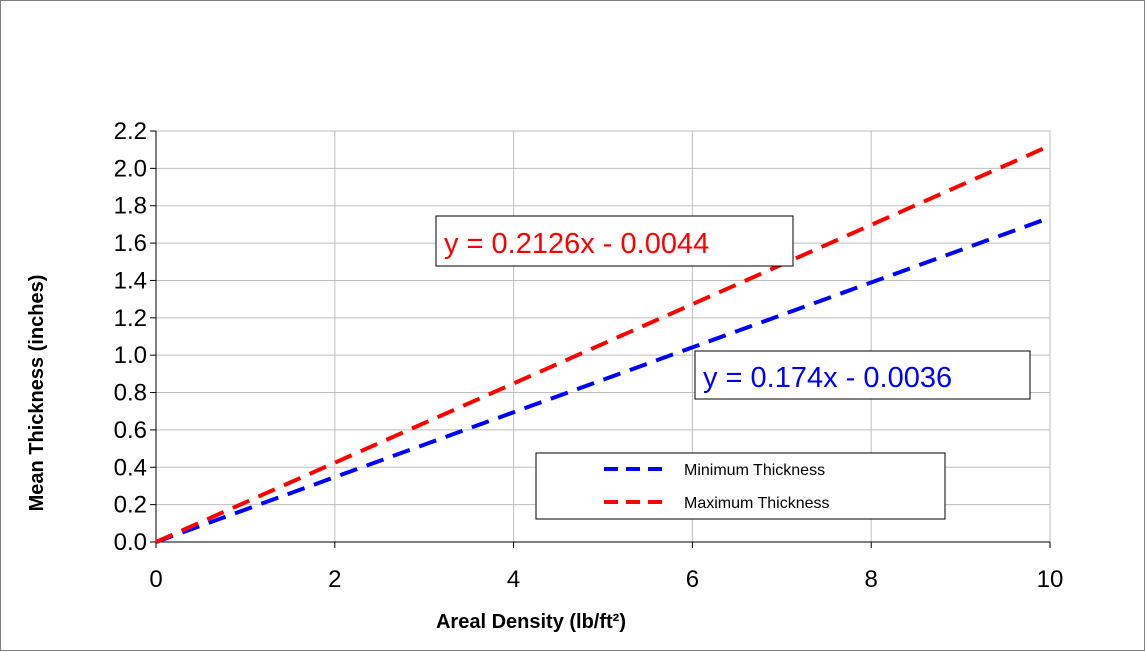  I want to click on x-axis-title: Areal Density (lb/ft²), so click(531, 622).